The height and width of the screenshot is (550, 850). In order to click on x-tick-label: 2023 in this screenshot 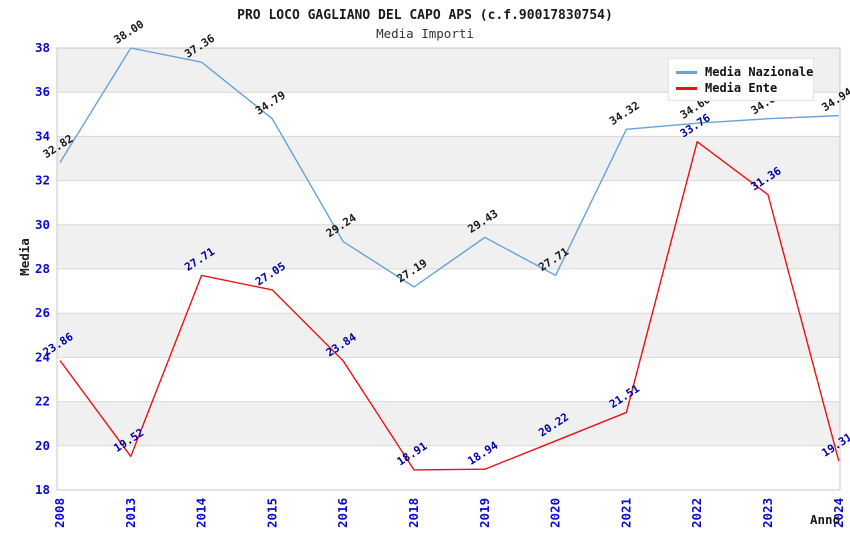, I will do `click(767, 513)`.